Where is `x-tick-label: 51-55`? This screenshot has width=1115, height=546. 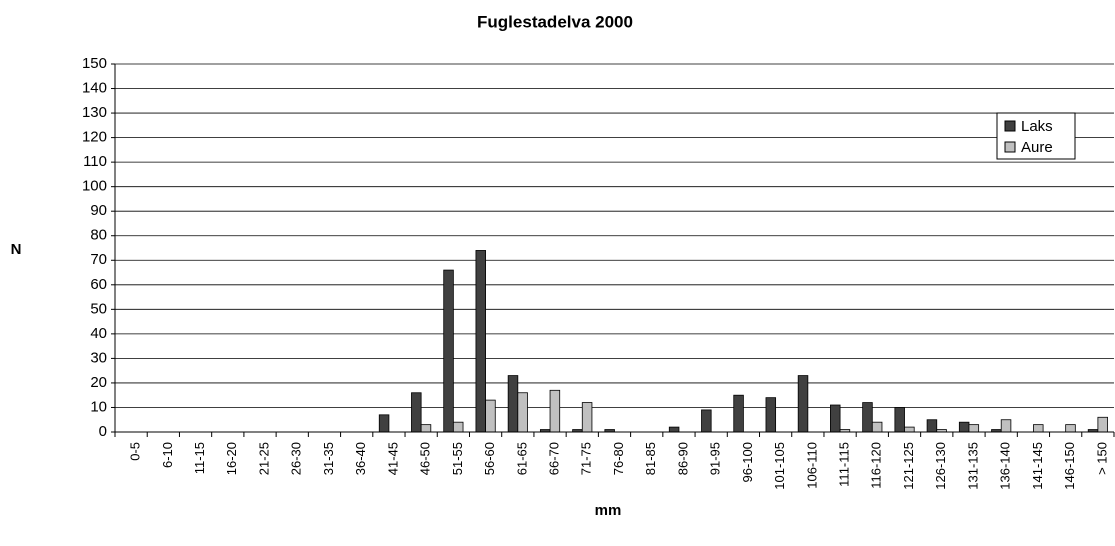 x-tick-label: 51-55 is located at coordinates (457, 458).